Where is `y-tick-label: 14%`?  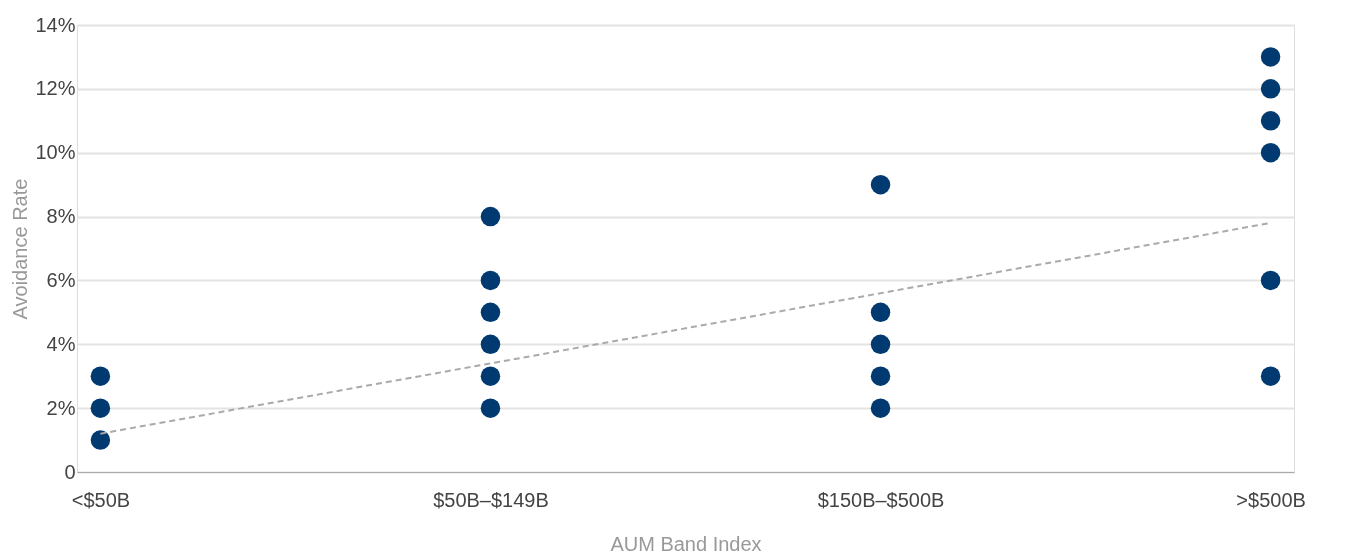 y-tick-label: 14% is located at coordinates (55, 24).